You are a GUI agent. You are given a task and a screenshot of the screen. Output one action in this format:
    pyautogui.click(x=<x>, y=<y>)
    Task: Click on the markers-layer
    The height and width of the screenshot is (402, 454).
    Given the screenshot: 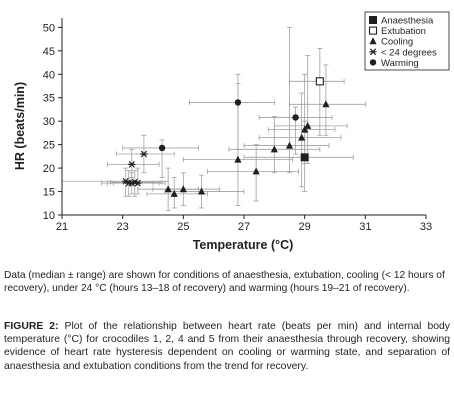 What is the action you would take?
    pyautogui.click(x=226, y=137)
    